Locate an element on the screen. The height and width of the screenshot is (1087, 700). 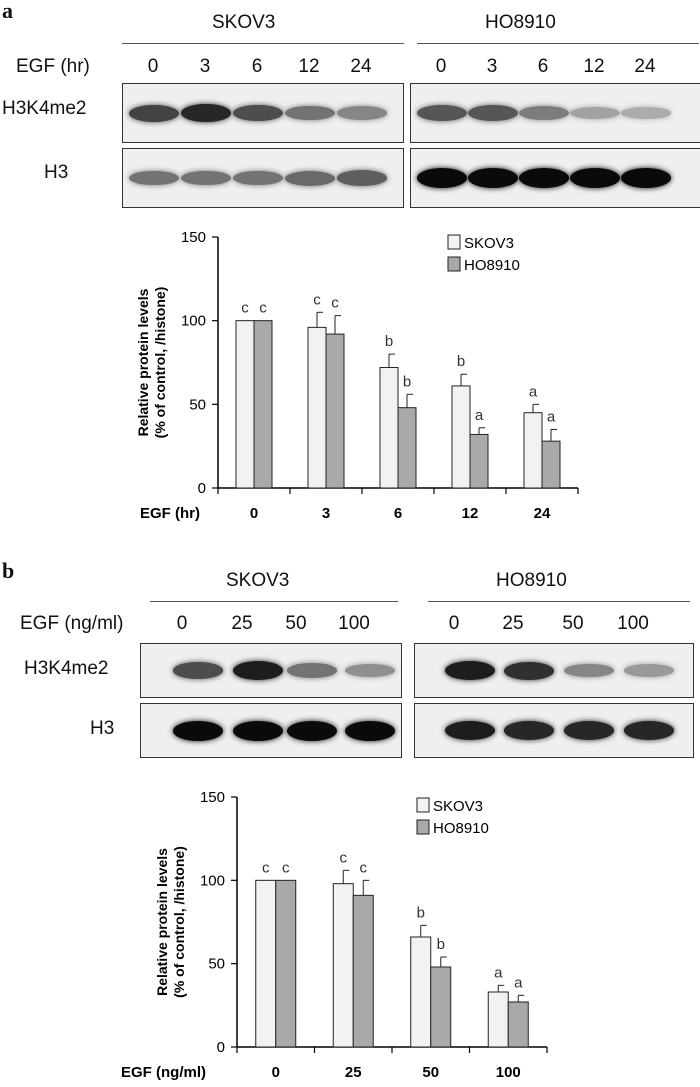
y-tick-label: 150 is located at coordinates (212, 797).